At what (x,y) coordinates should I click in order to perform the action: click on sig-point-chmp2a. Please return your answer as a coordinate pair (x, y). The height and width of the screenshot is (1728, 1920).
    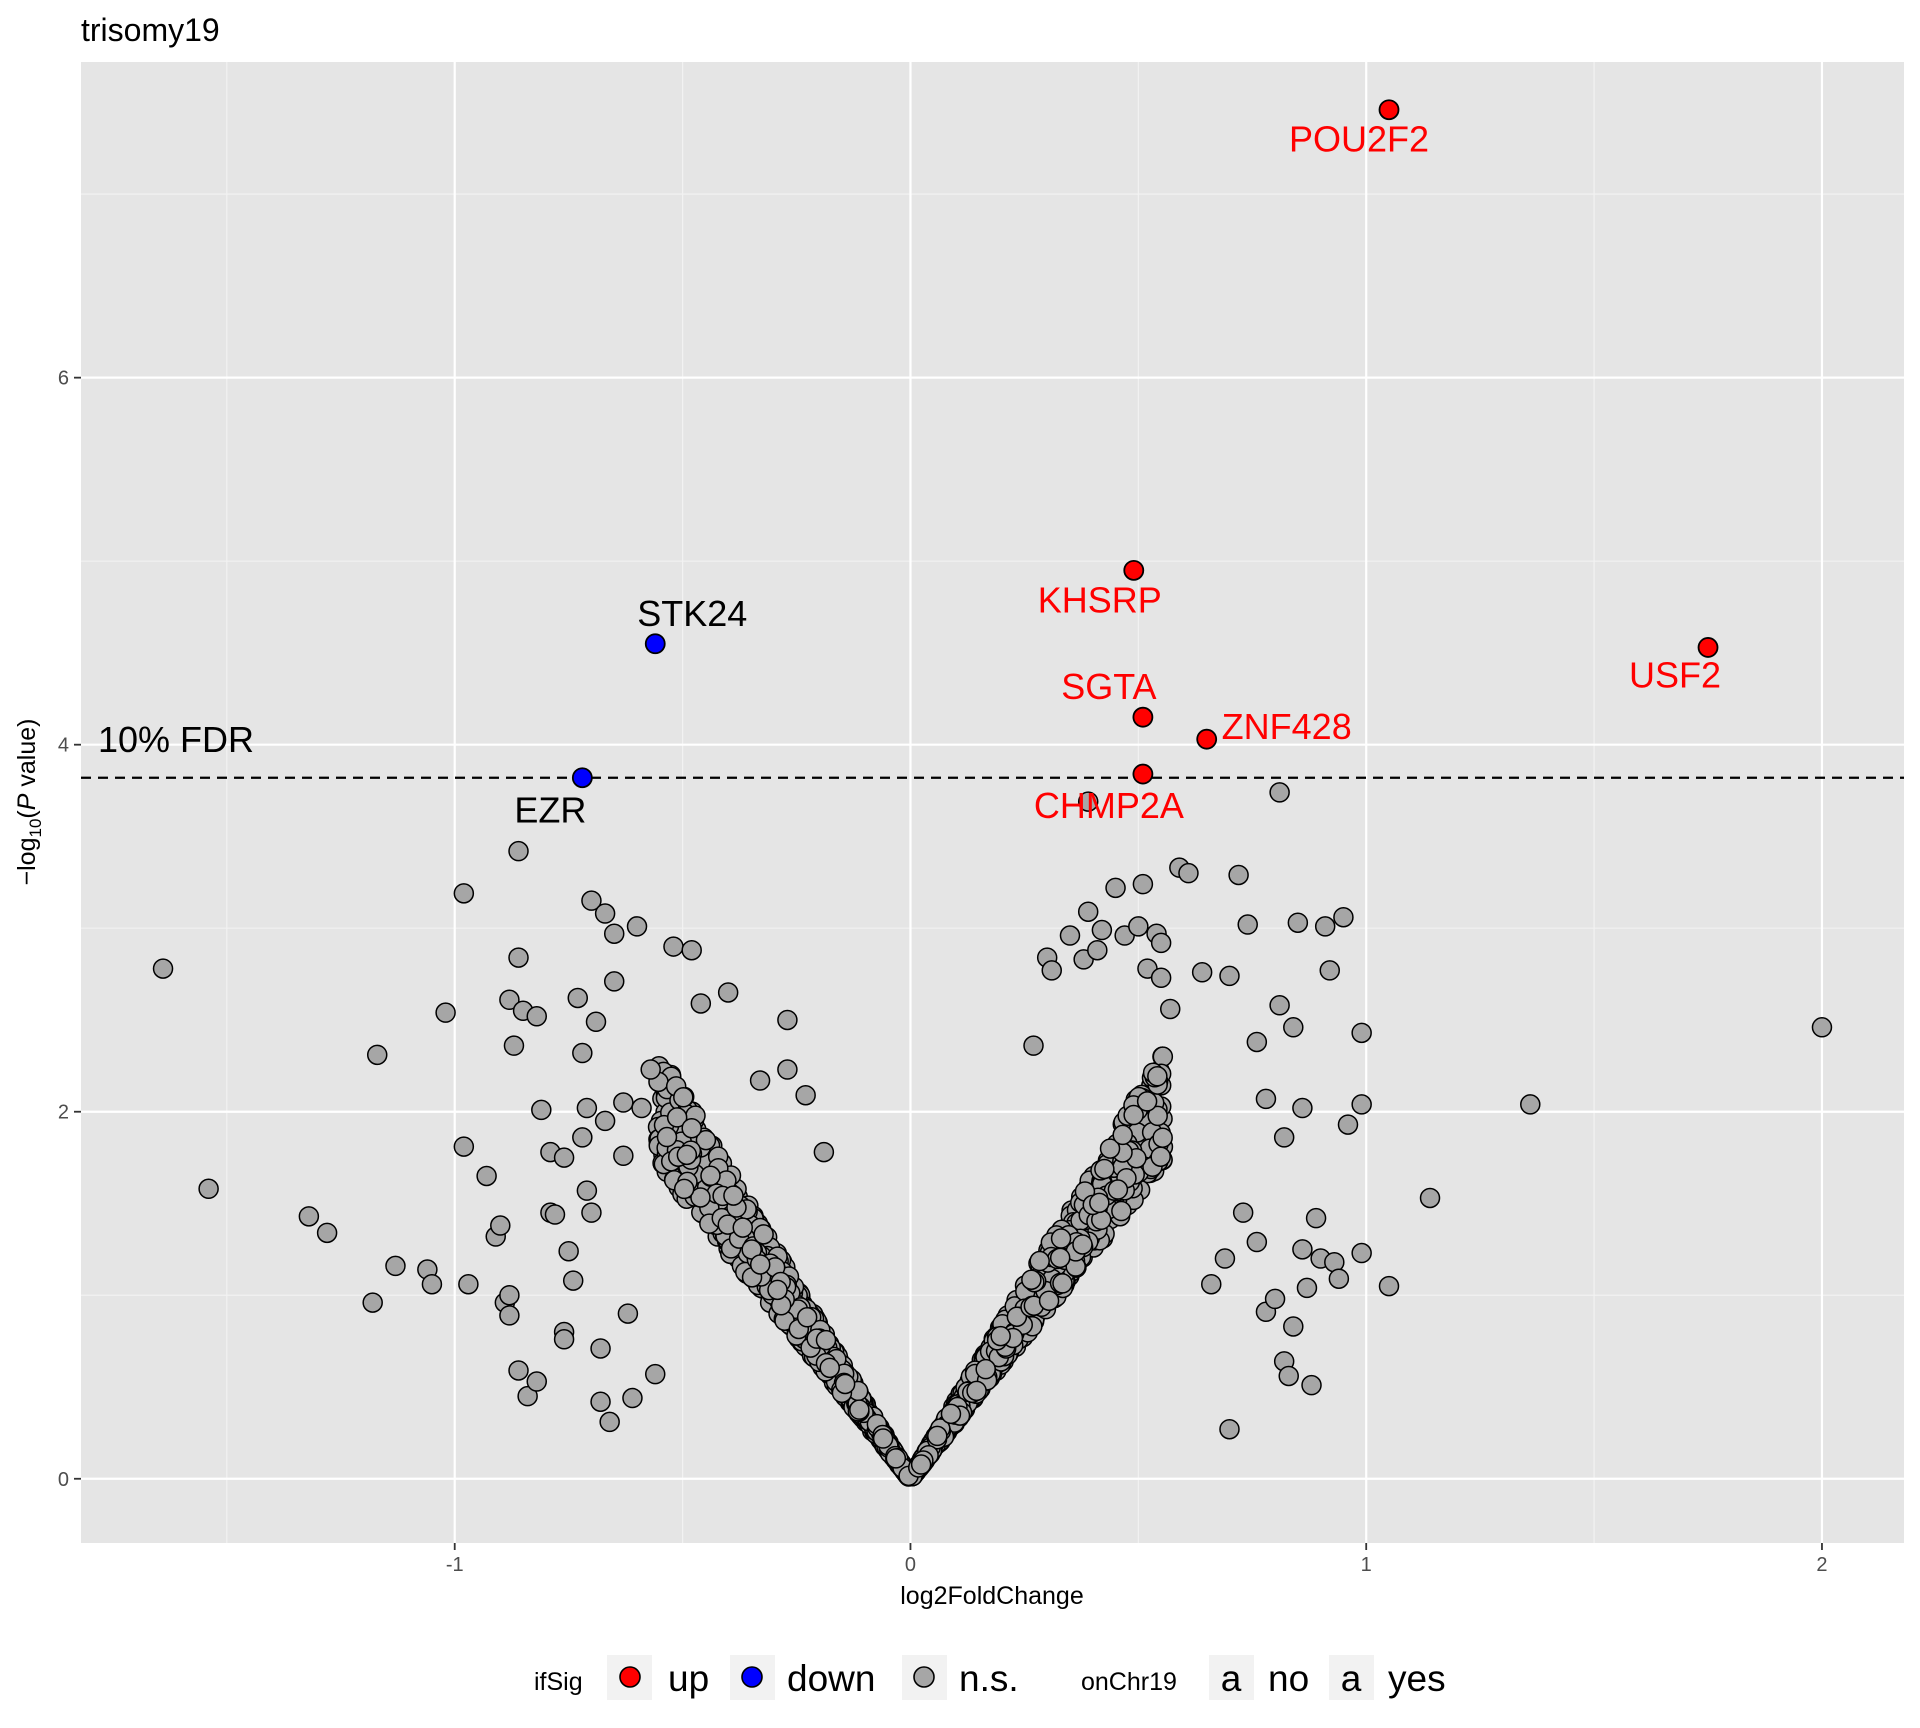
    Looking at the image, I should click on (1143, 774).